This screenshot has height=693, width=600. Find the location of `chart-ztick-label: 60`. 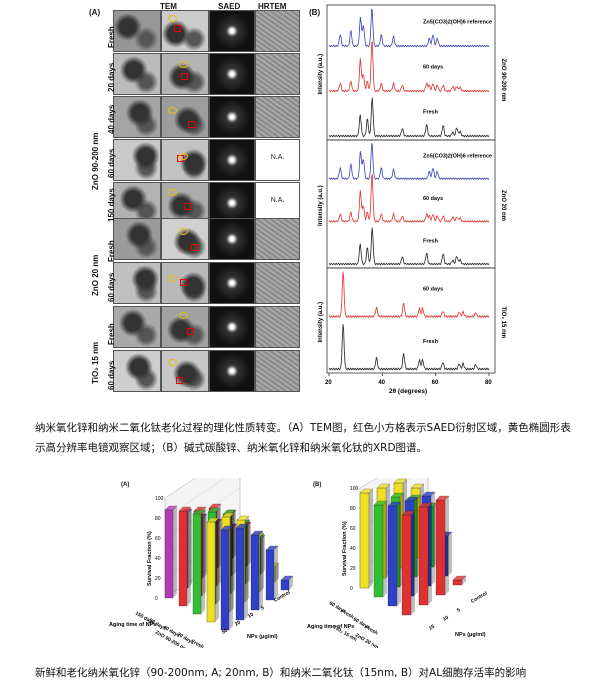

chart-ztick-label: 60 is located at coordinates (158, 539).